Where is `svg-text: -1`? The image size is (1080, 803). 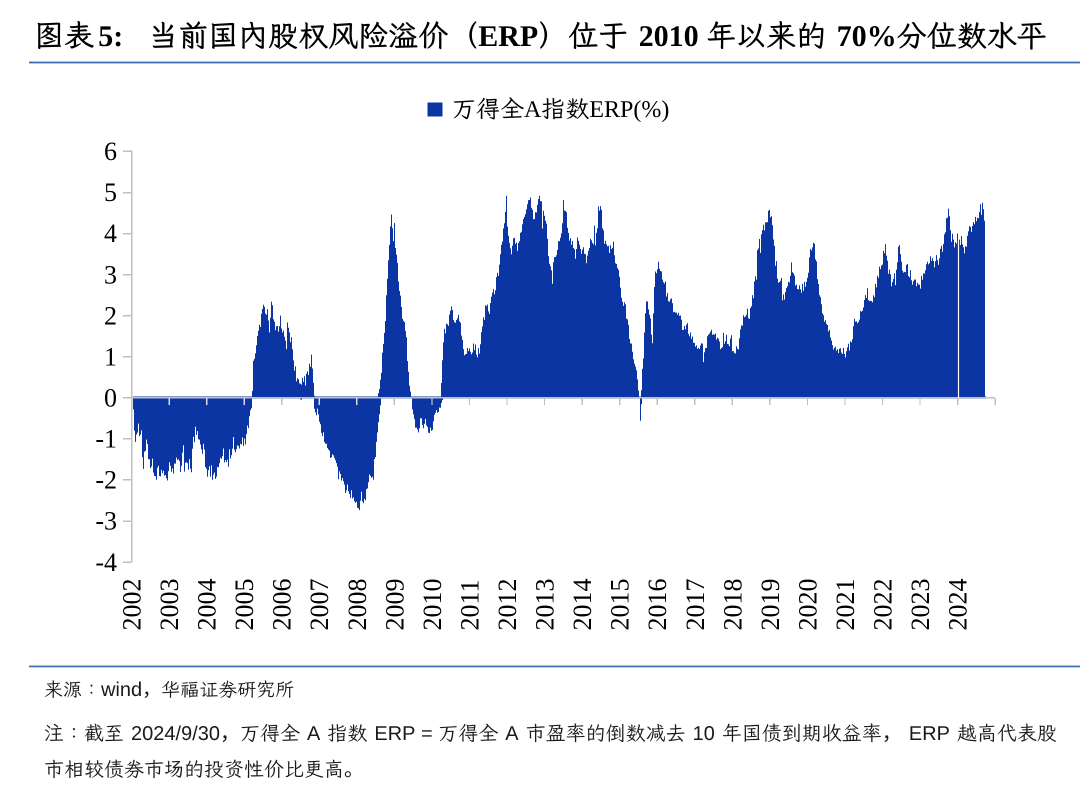
svg-text: -1 is located at coordinates (106, 439).